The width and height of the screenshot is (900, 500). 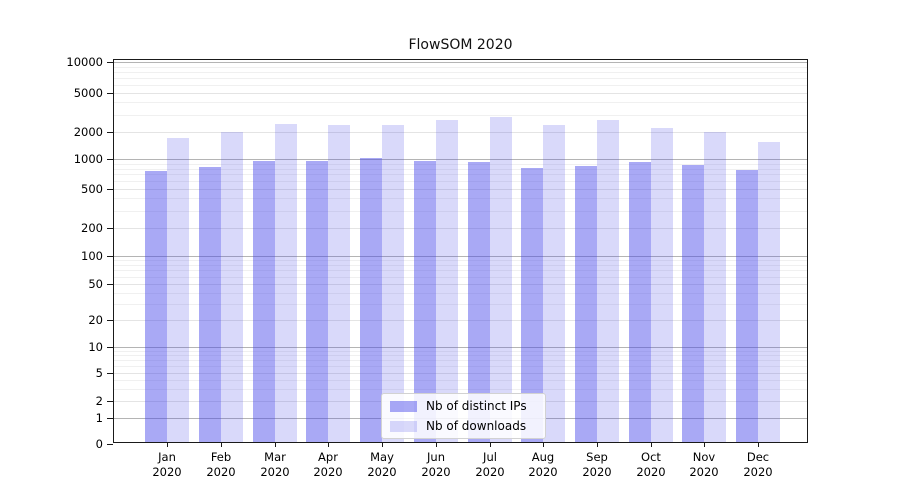 What do you see at coordinates (92, 189) in the screenshot?
I see `y-tick-label: 500` at bounding box center [92, 189].